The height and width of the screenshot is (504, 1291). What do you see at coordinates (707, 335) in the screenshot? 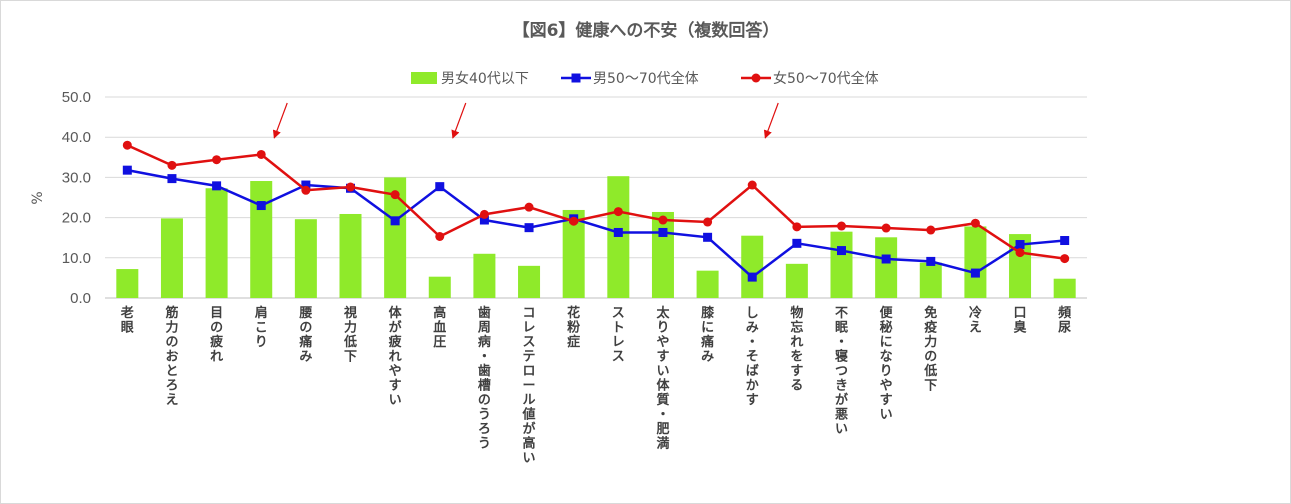
I see `category-label: 膝に痛み` at bounding box center [707, 335].